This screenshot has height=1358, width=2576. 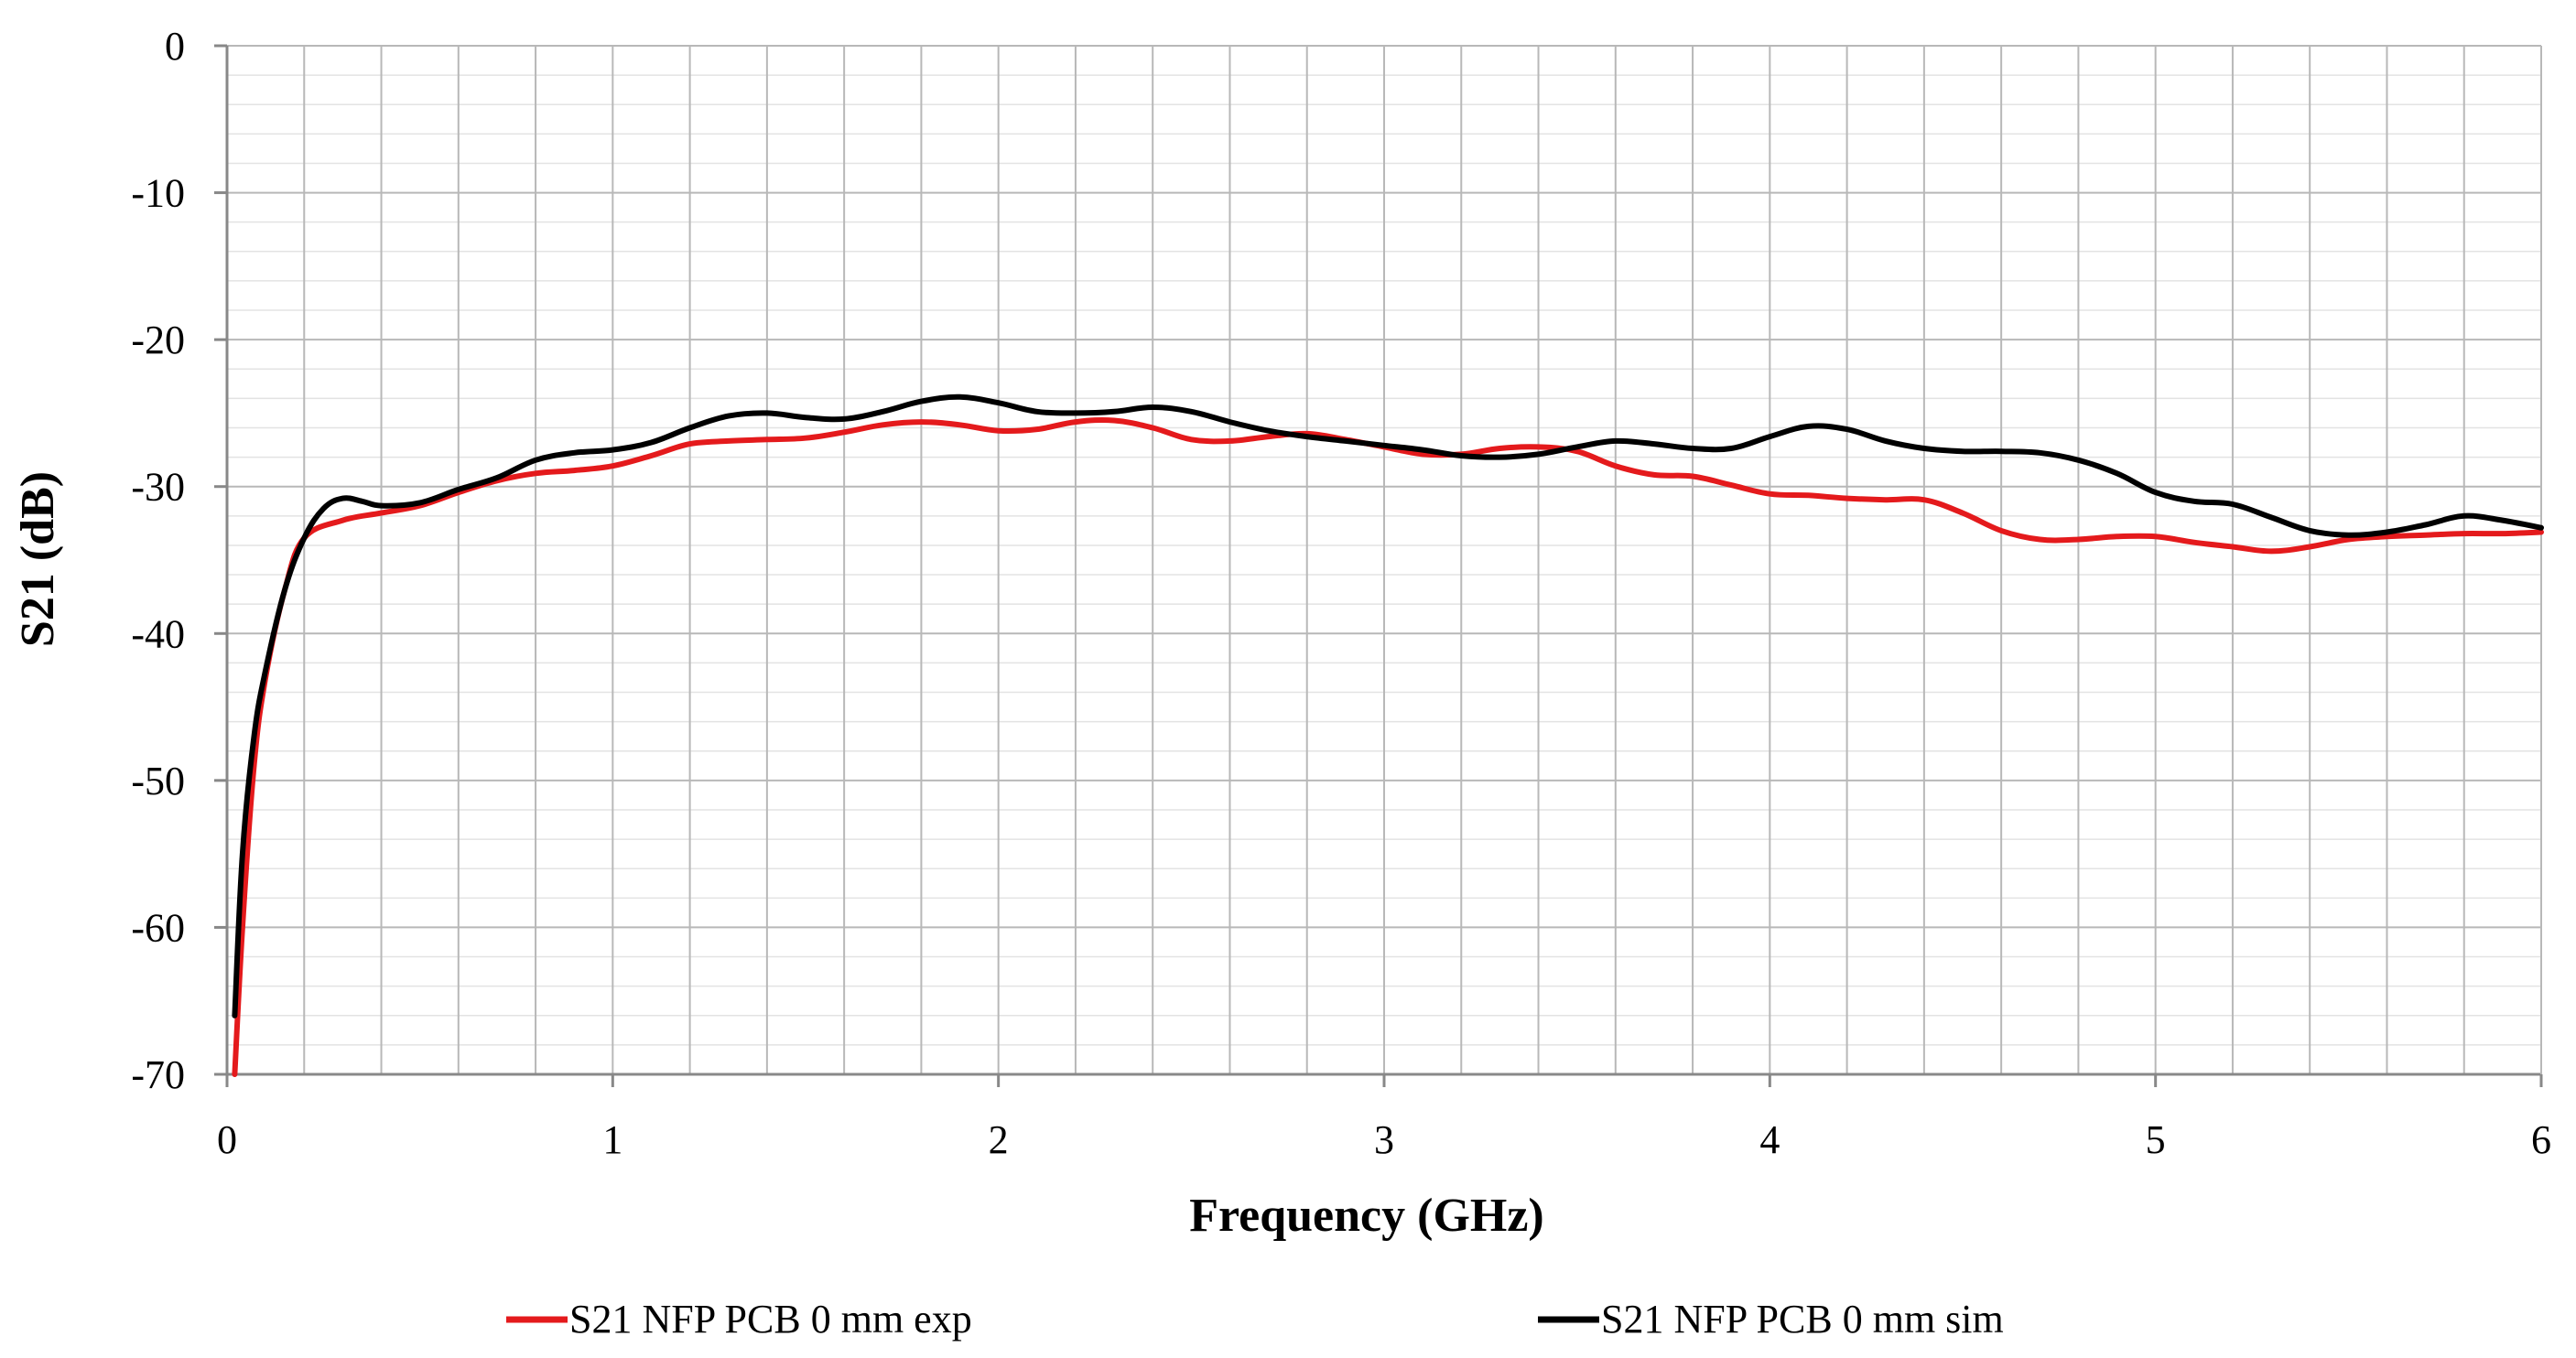 I want to click on y-tick-label: -40, so click(x=158, y=633).